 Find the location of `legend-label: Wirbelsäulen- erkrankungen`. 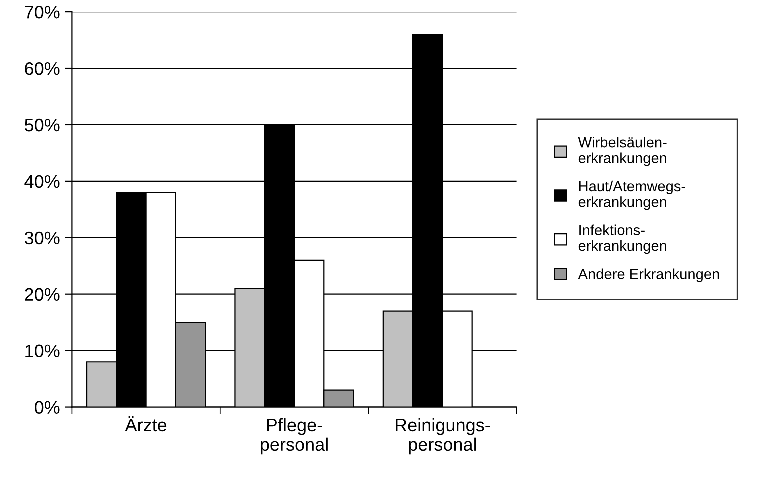

legend-label: Wirbelsäulen- erkrankungen is located at coordinates (622, 151).